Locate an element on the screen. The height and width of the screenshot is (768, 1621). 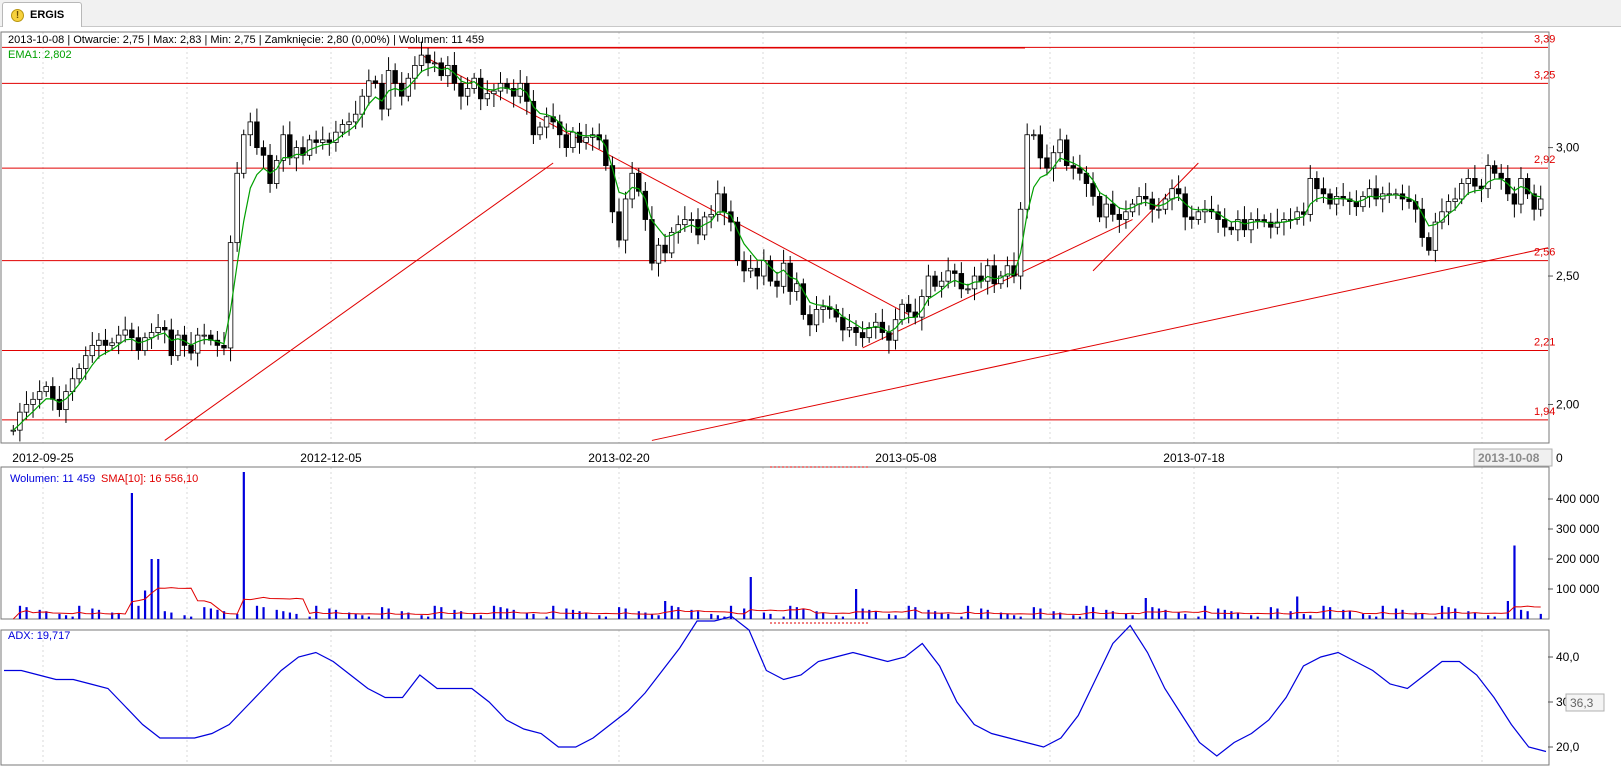
x-tick-label: 2012-09-25 is located at coordinates (43, 458).